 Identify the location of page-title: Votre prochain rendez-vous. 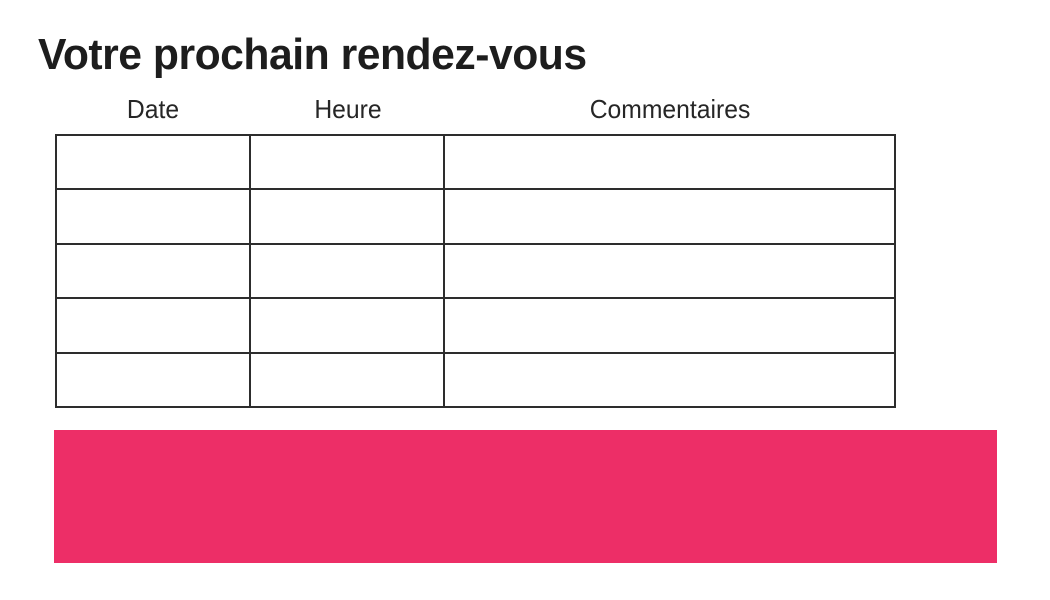
(312, 54).